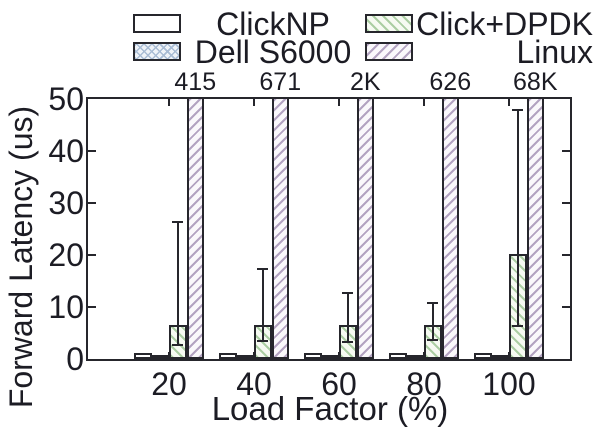 The image size is (600, 436). Describe the element at coordinates (195, 82) in the screenshot. I see `clipped-bar-value-label: 415` at that location.